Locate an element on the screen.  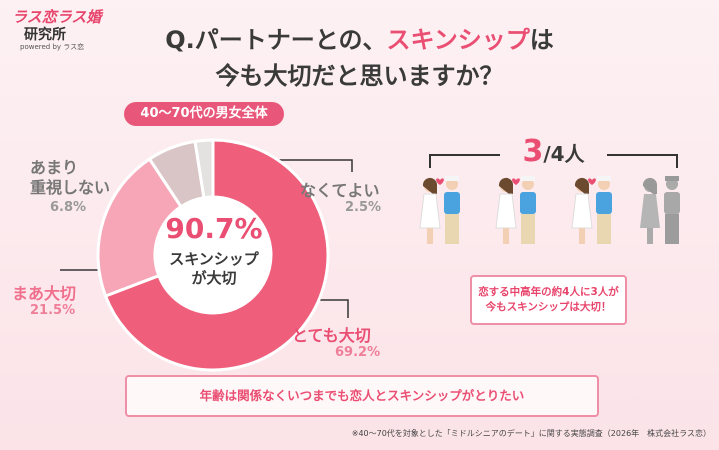
category-label: まあ大切 is located at coordinates (44, 293).